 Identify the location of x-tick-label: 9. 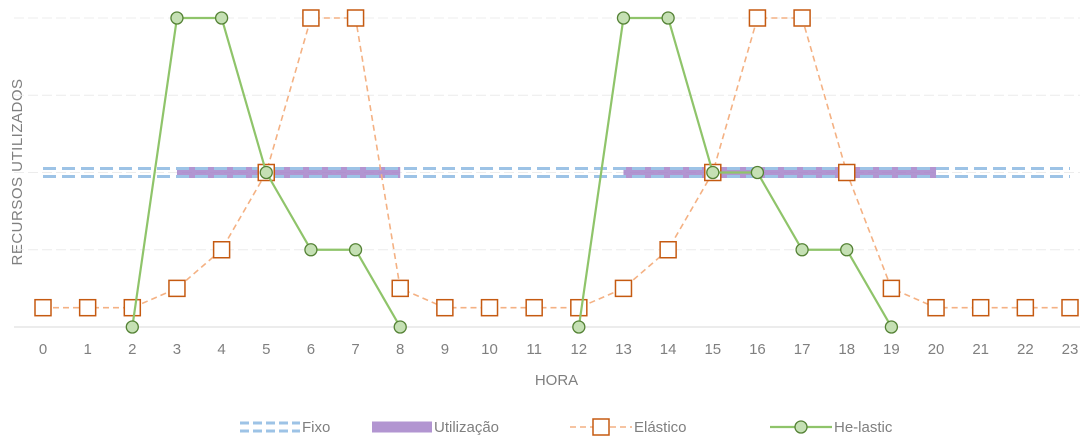
(445, 349).